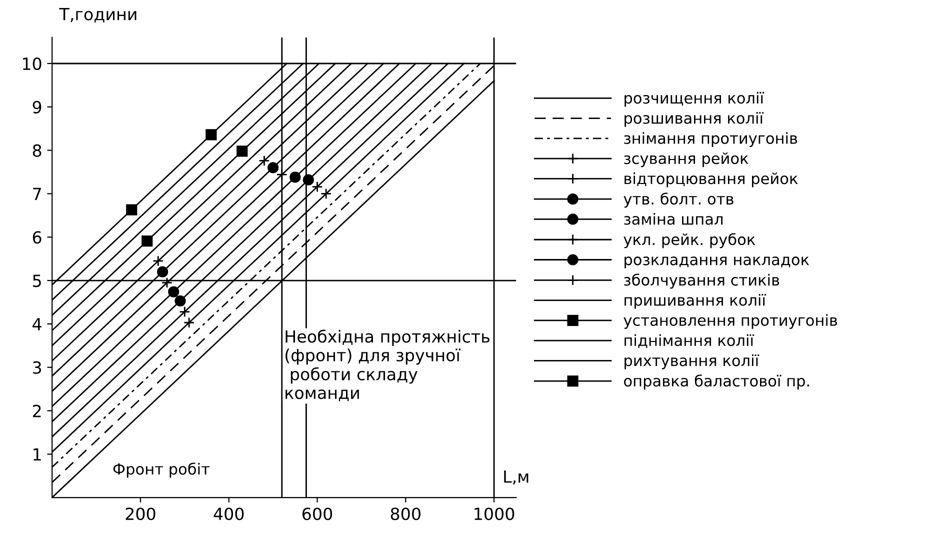 Image resolution: width=947 pixels, height=535 pixels. Describe the element at coordinates (673, 218) in the screenshot. I see `legend-label: заміна шпал` at that location.